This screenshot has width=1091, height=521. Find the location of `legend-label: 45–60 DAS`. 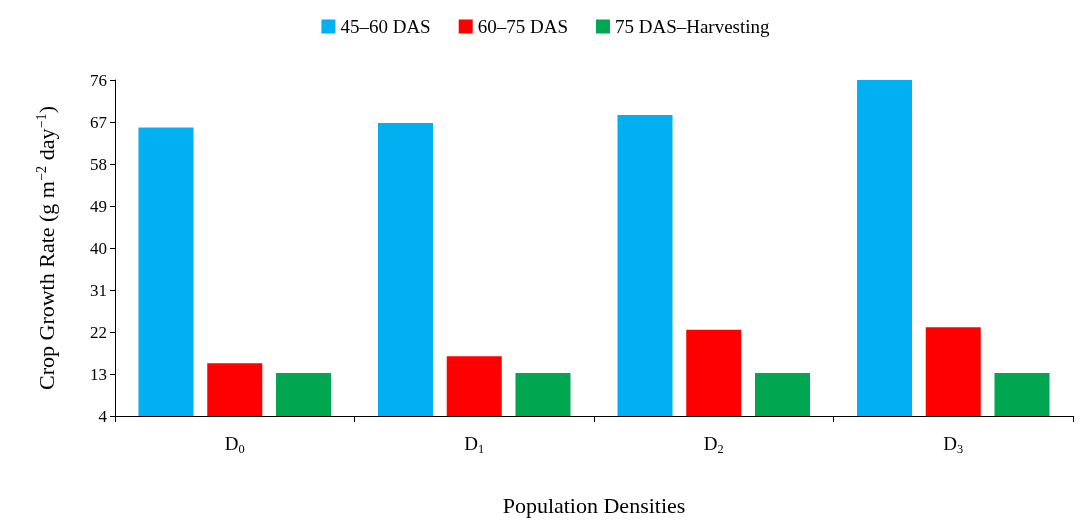

legend-label: 45–60 DAS is located at coordinates (385, 26).